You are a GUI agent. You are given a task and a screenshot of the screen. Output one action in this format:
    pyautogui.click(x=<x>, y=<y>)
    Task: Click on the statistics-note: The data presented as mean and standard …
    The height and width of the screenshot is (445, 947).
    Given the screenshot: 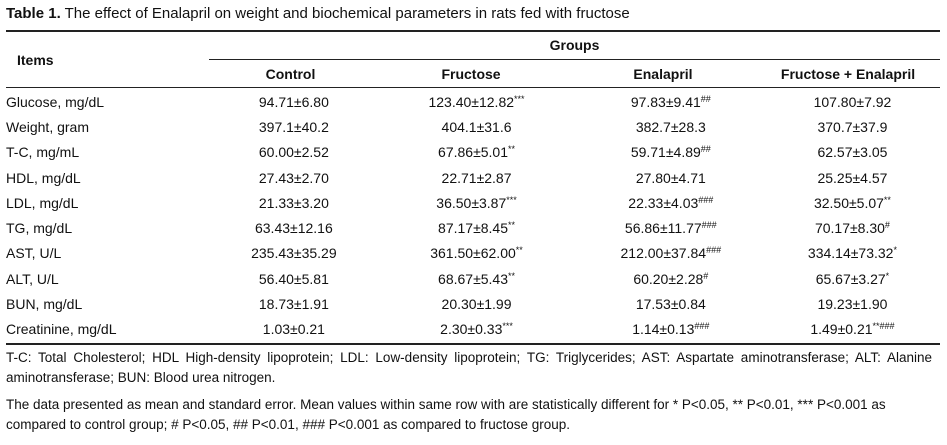 What is the action you would take?
    pyautogui.click(x=446, y=414)
    